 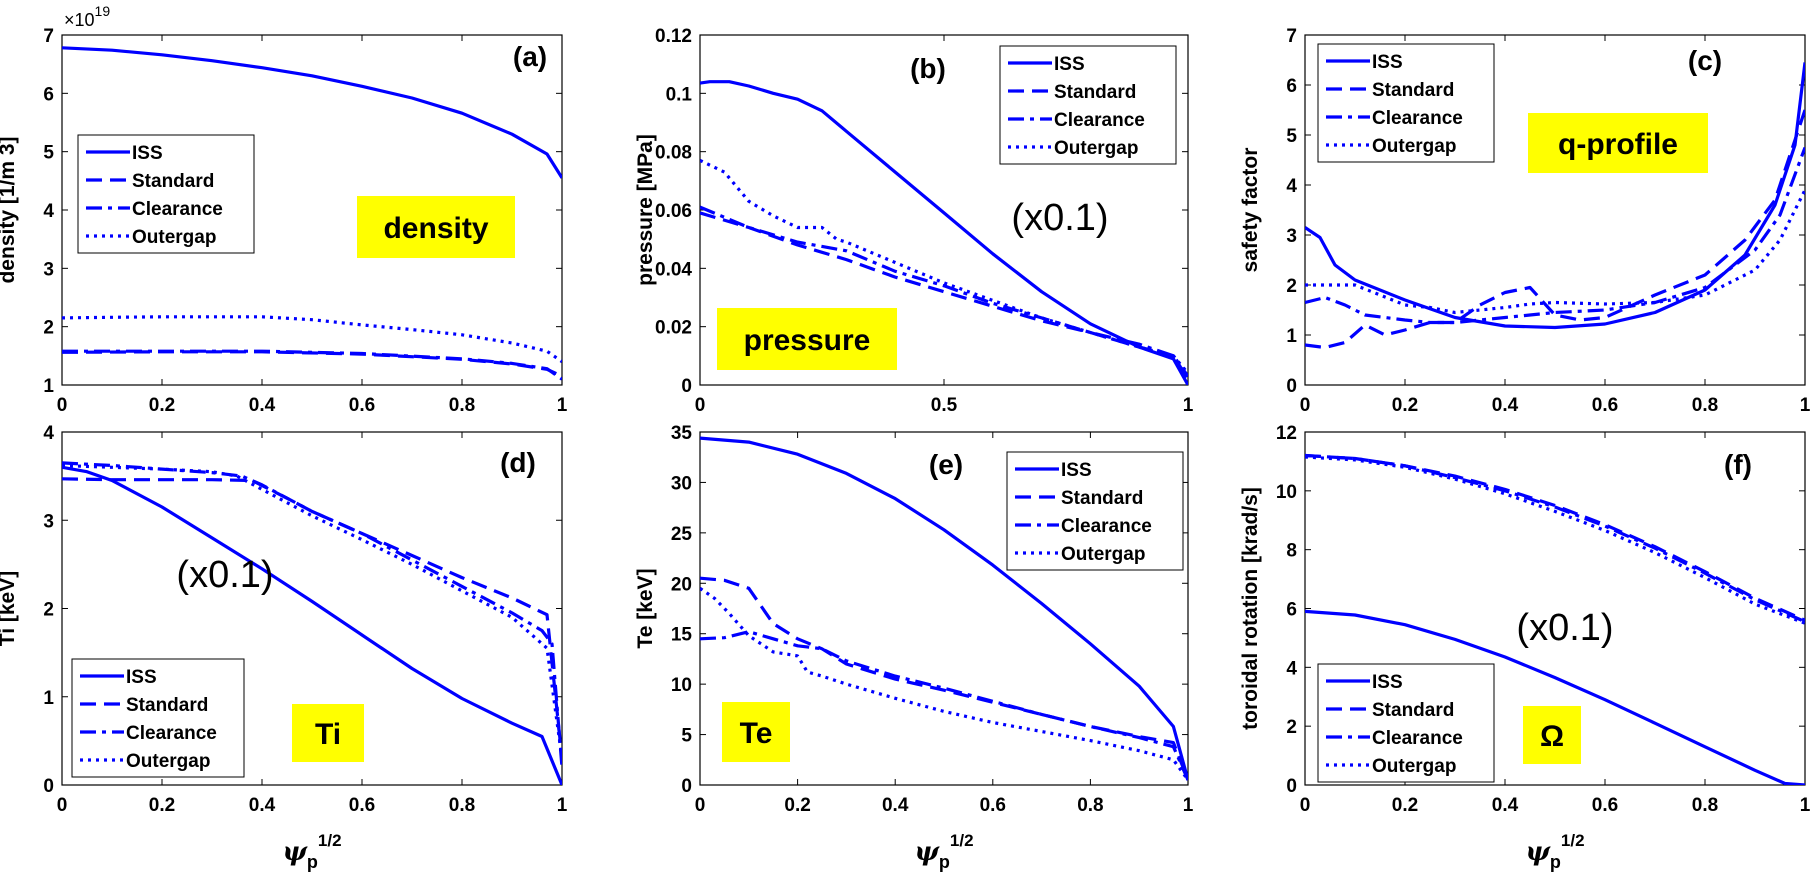 What do you see at coordinates (673, 269) in the screenshot?
I see `y-tick-label: 0.04` at bounding box center [673, 269].